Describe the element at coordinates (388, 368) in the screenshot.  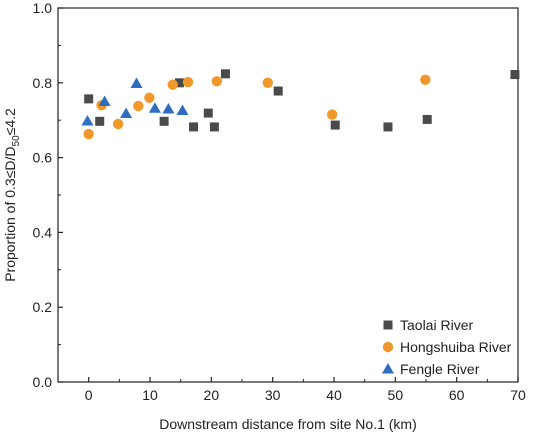
I see `legend-marker-fengle-river` at that location.